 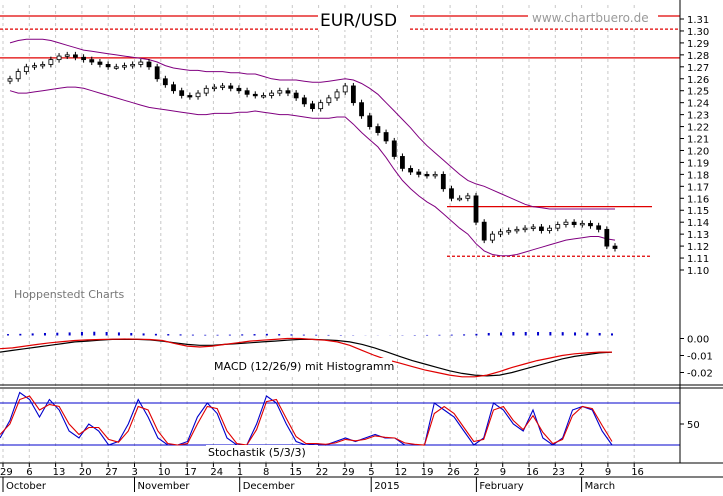 I want to click on chart-title: EUR/USD, so click(x=358, y=21).